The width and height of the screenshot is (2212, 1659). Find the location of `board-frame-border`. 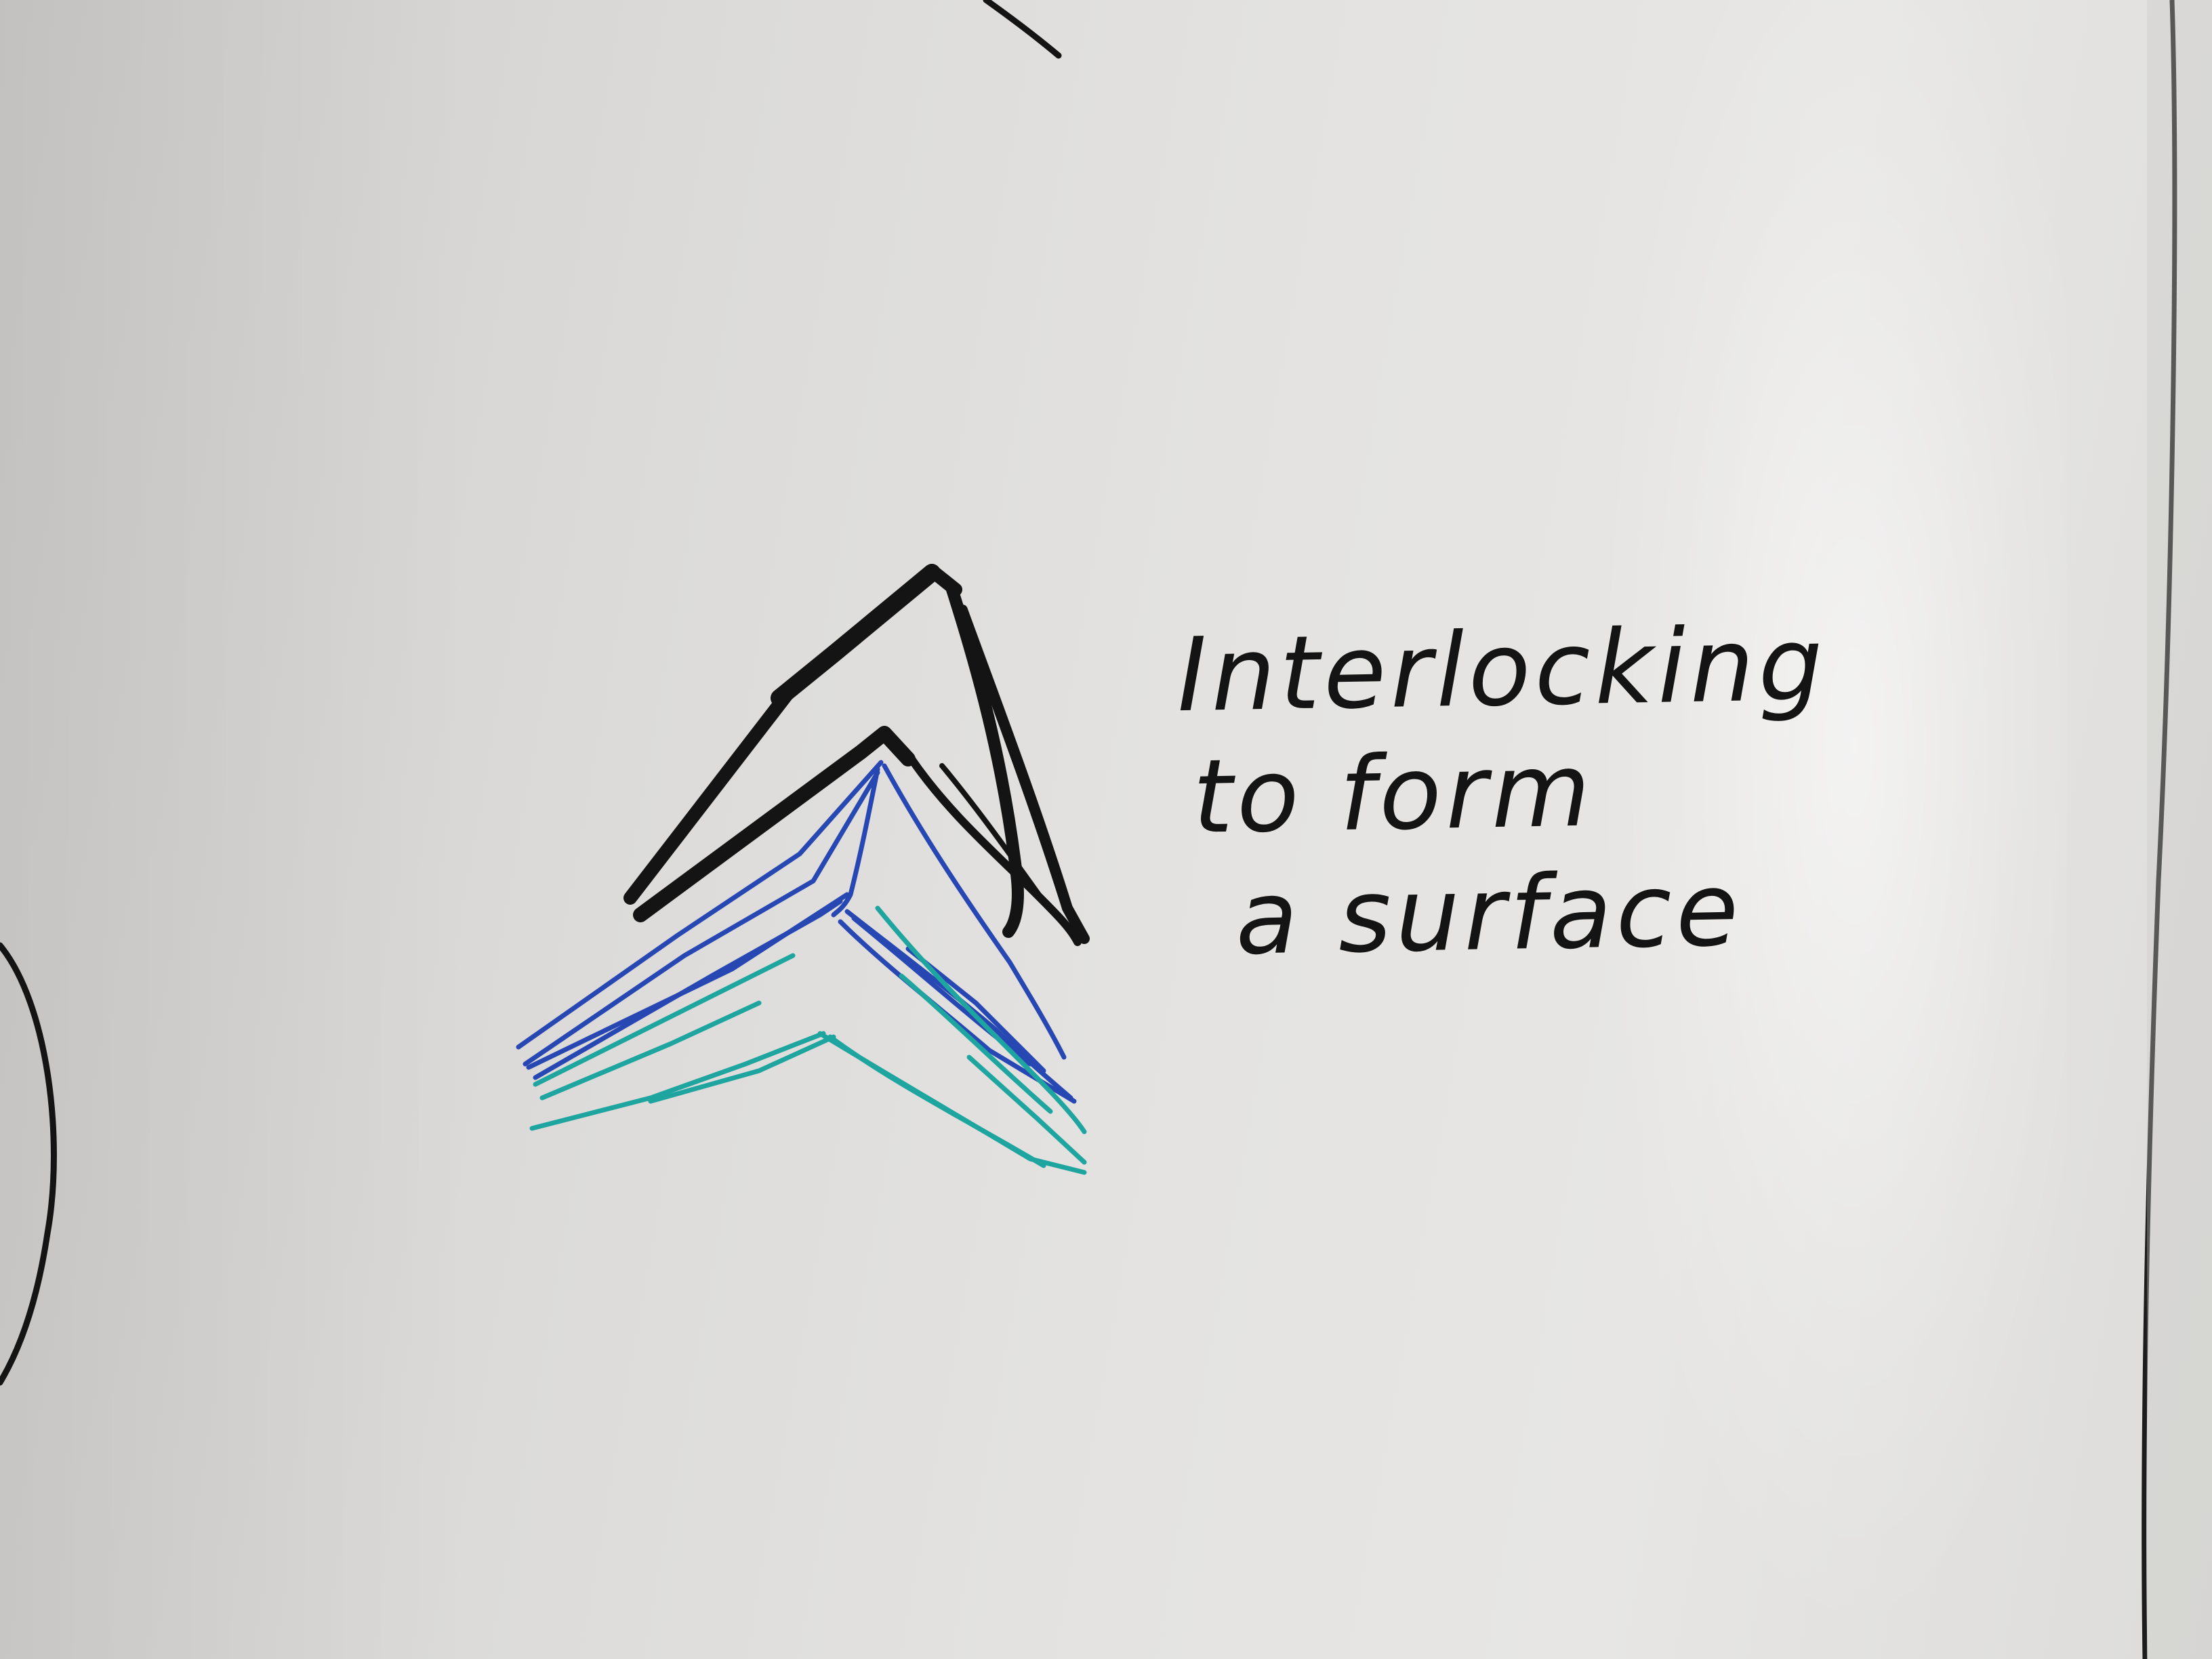

board-frame-border is located at coordinates (2179, 829).